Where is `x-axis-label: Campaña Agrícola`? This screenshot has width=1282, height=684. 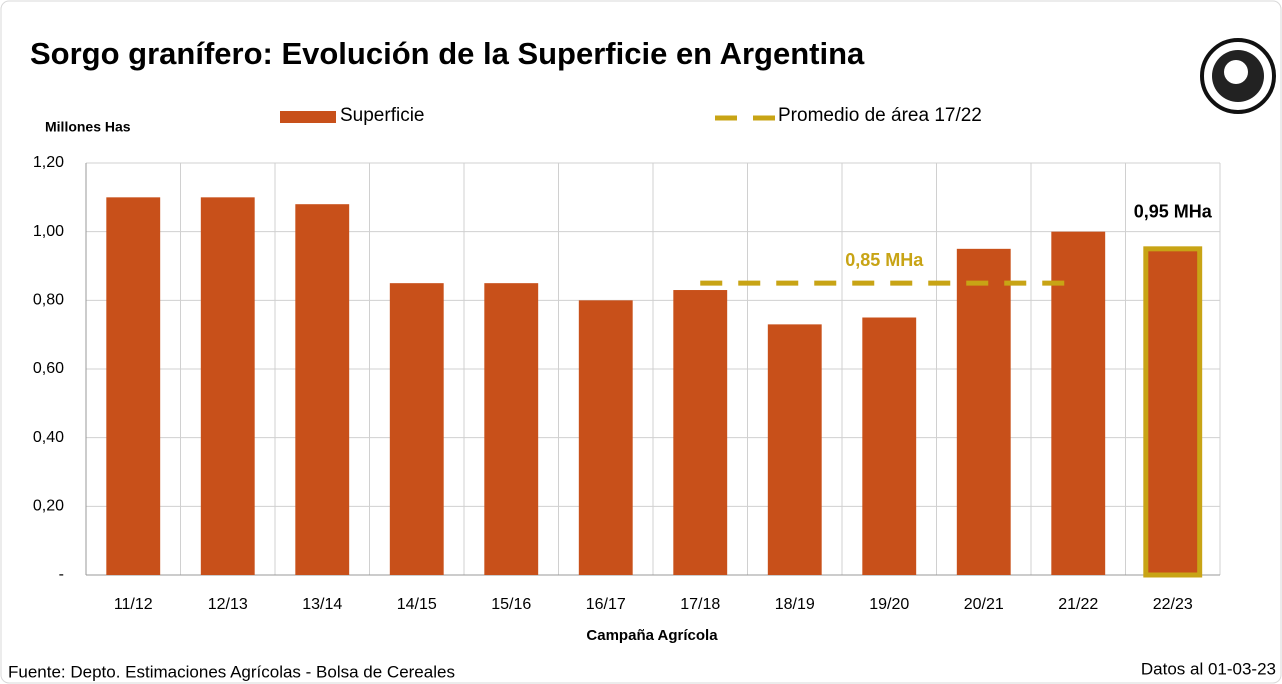 x-axis-label: Campaña Agrícola is located at coordinates (652, 635).